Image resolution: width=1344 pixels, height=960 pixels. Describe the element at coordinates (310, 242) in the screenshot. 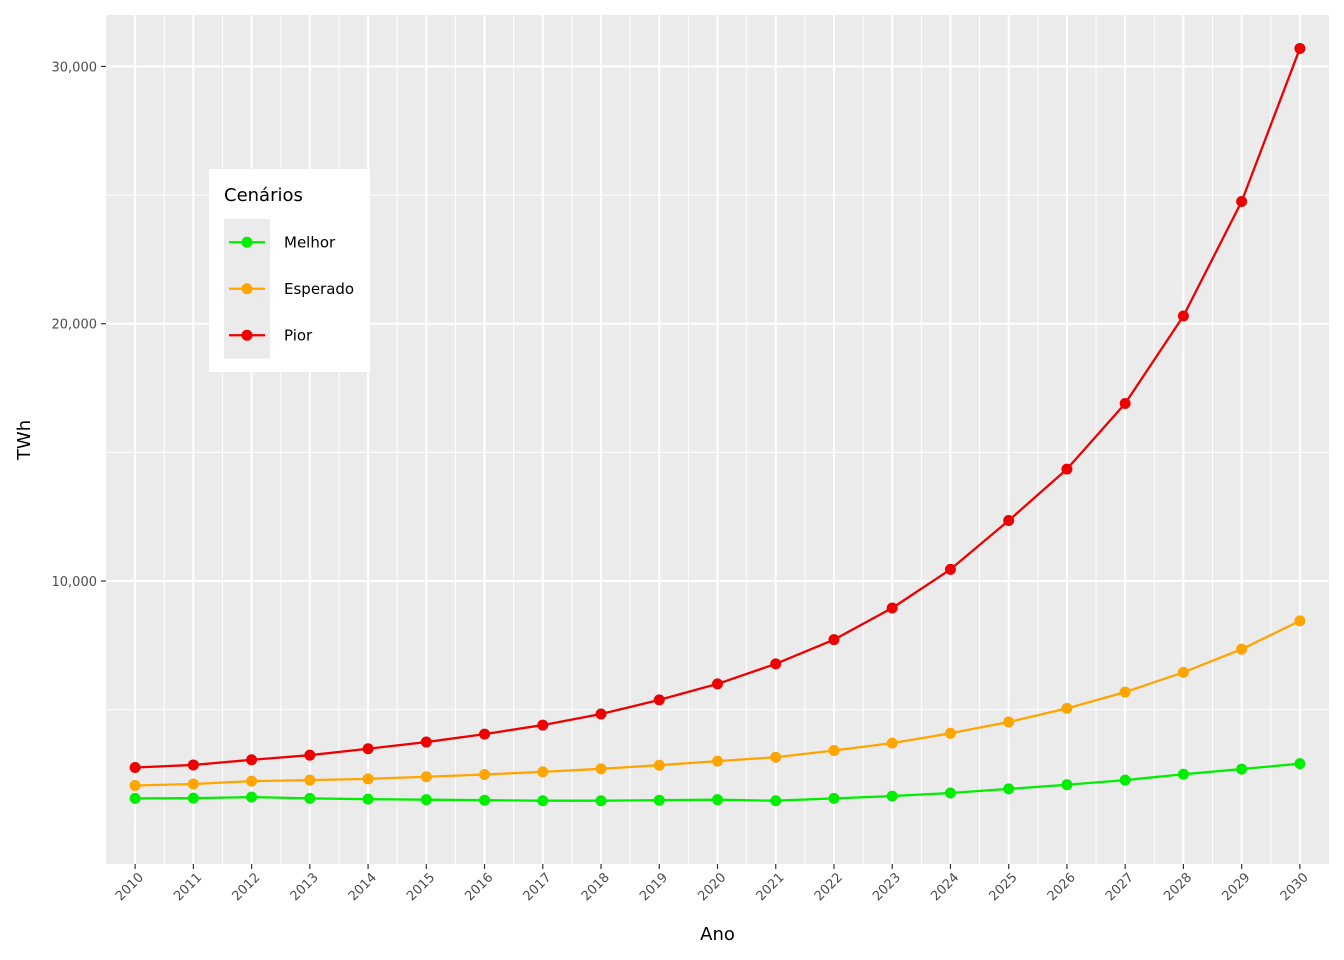

I see `legend-label: Melhor` at that location.